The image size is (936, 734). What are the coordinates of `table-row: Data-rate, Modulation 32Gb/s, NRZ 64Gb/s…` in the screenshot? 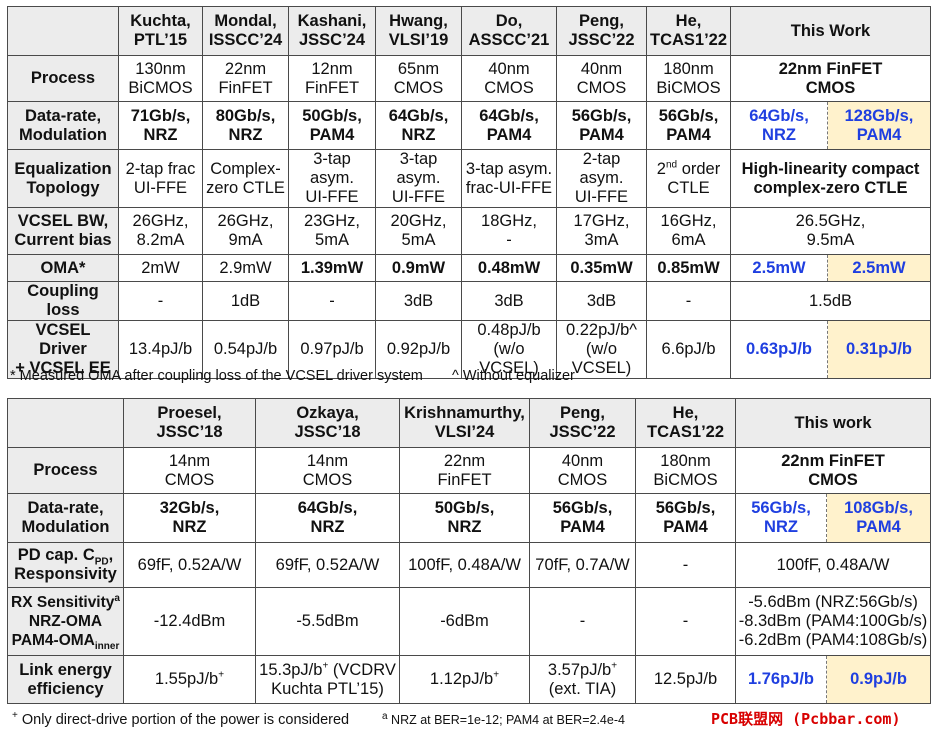 It's located at (469, 518).